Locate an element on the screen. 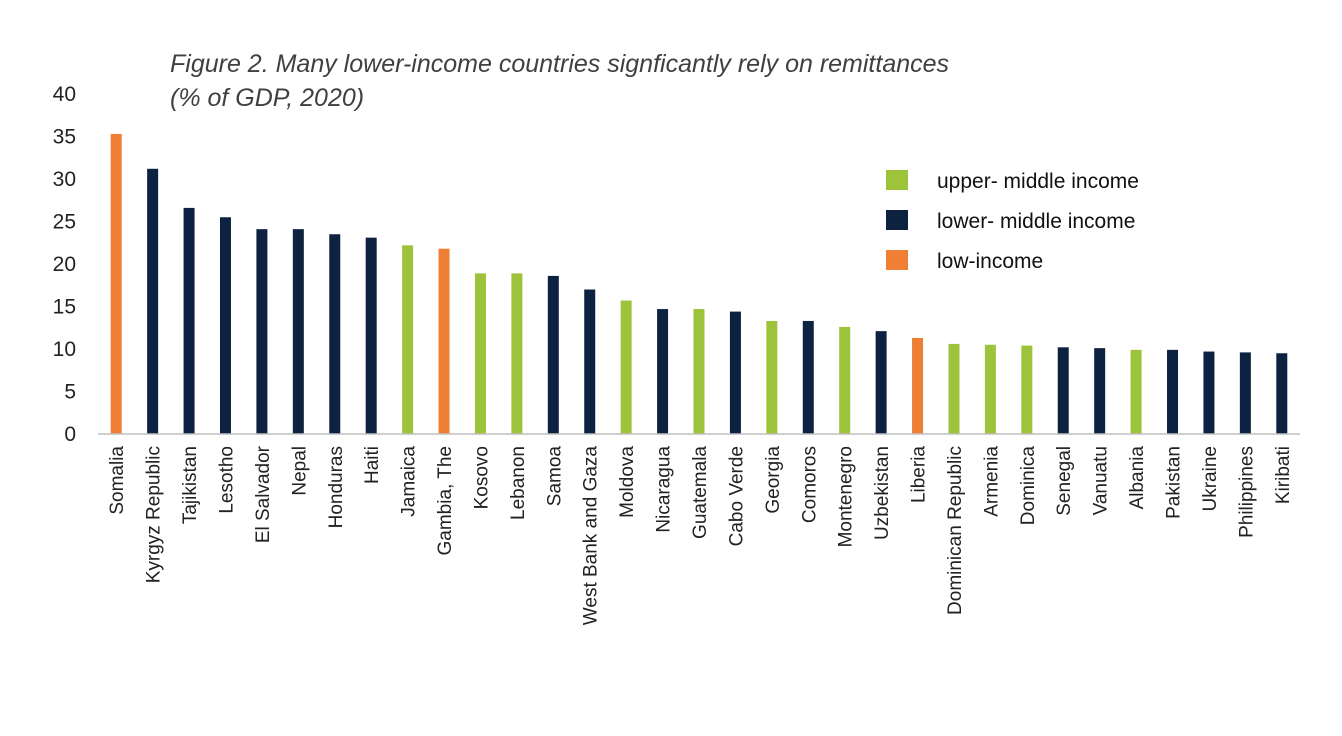 This screenshot has width=1342, height=736. x-tick-label: Montenegro is located at coordinates (846, 496).